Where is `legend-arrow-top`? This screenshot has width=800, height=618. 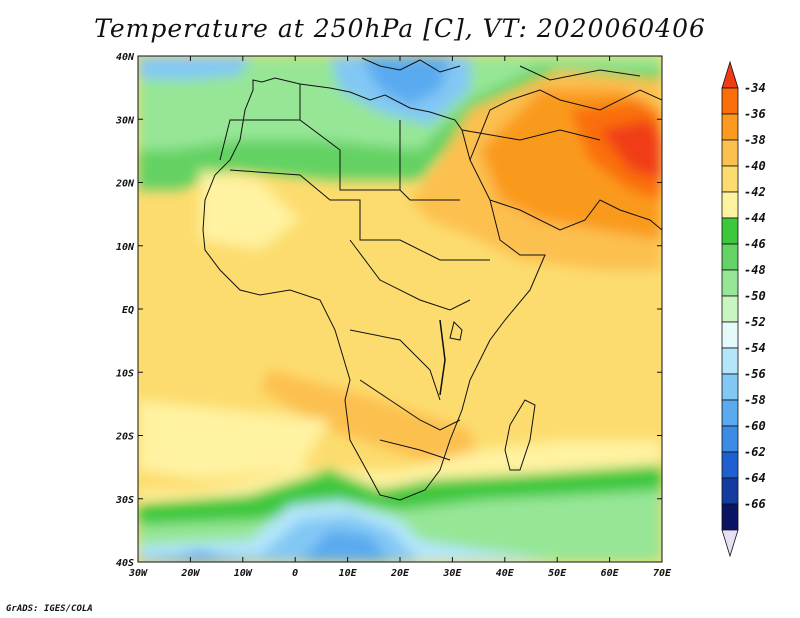
legend-arrow-top is located at coordinates (730, 74).